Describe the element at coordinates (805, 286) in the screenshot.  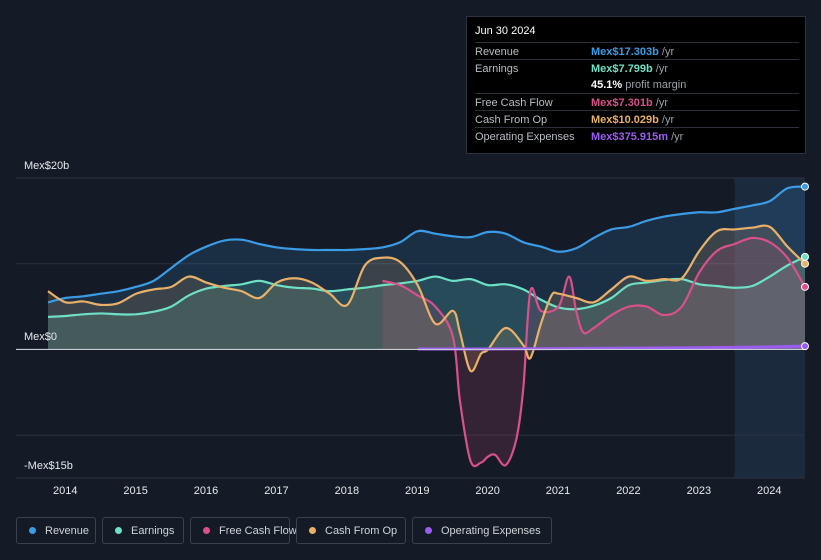
I see `free-cash-flow-endpoint` at that location.